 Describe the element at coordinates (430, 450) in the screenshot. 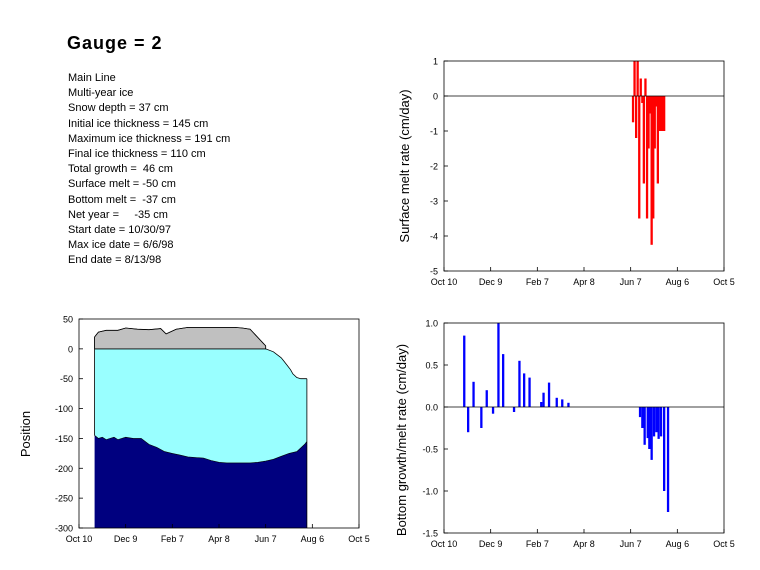

I see `y-tick-label: -0.5` at that location.